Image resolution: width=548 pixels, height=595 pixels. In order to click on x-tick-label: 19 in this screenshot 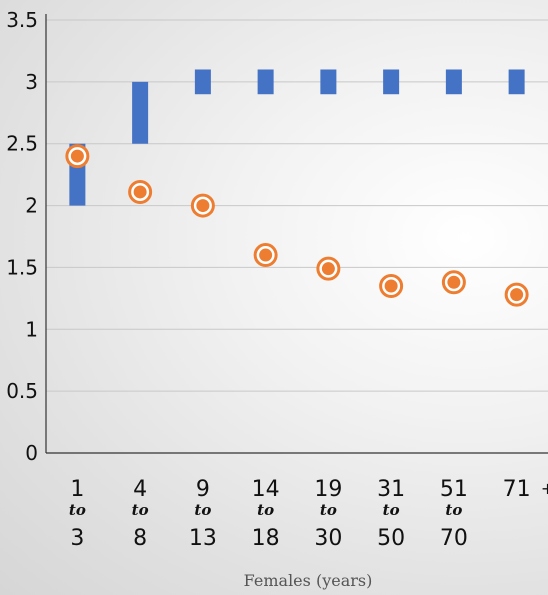, I will do `click(328, 489)`.